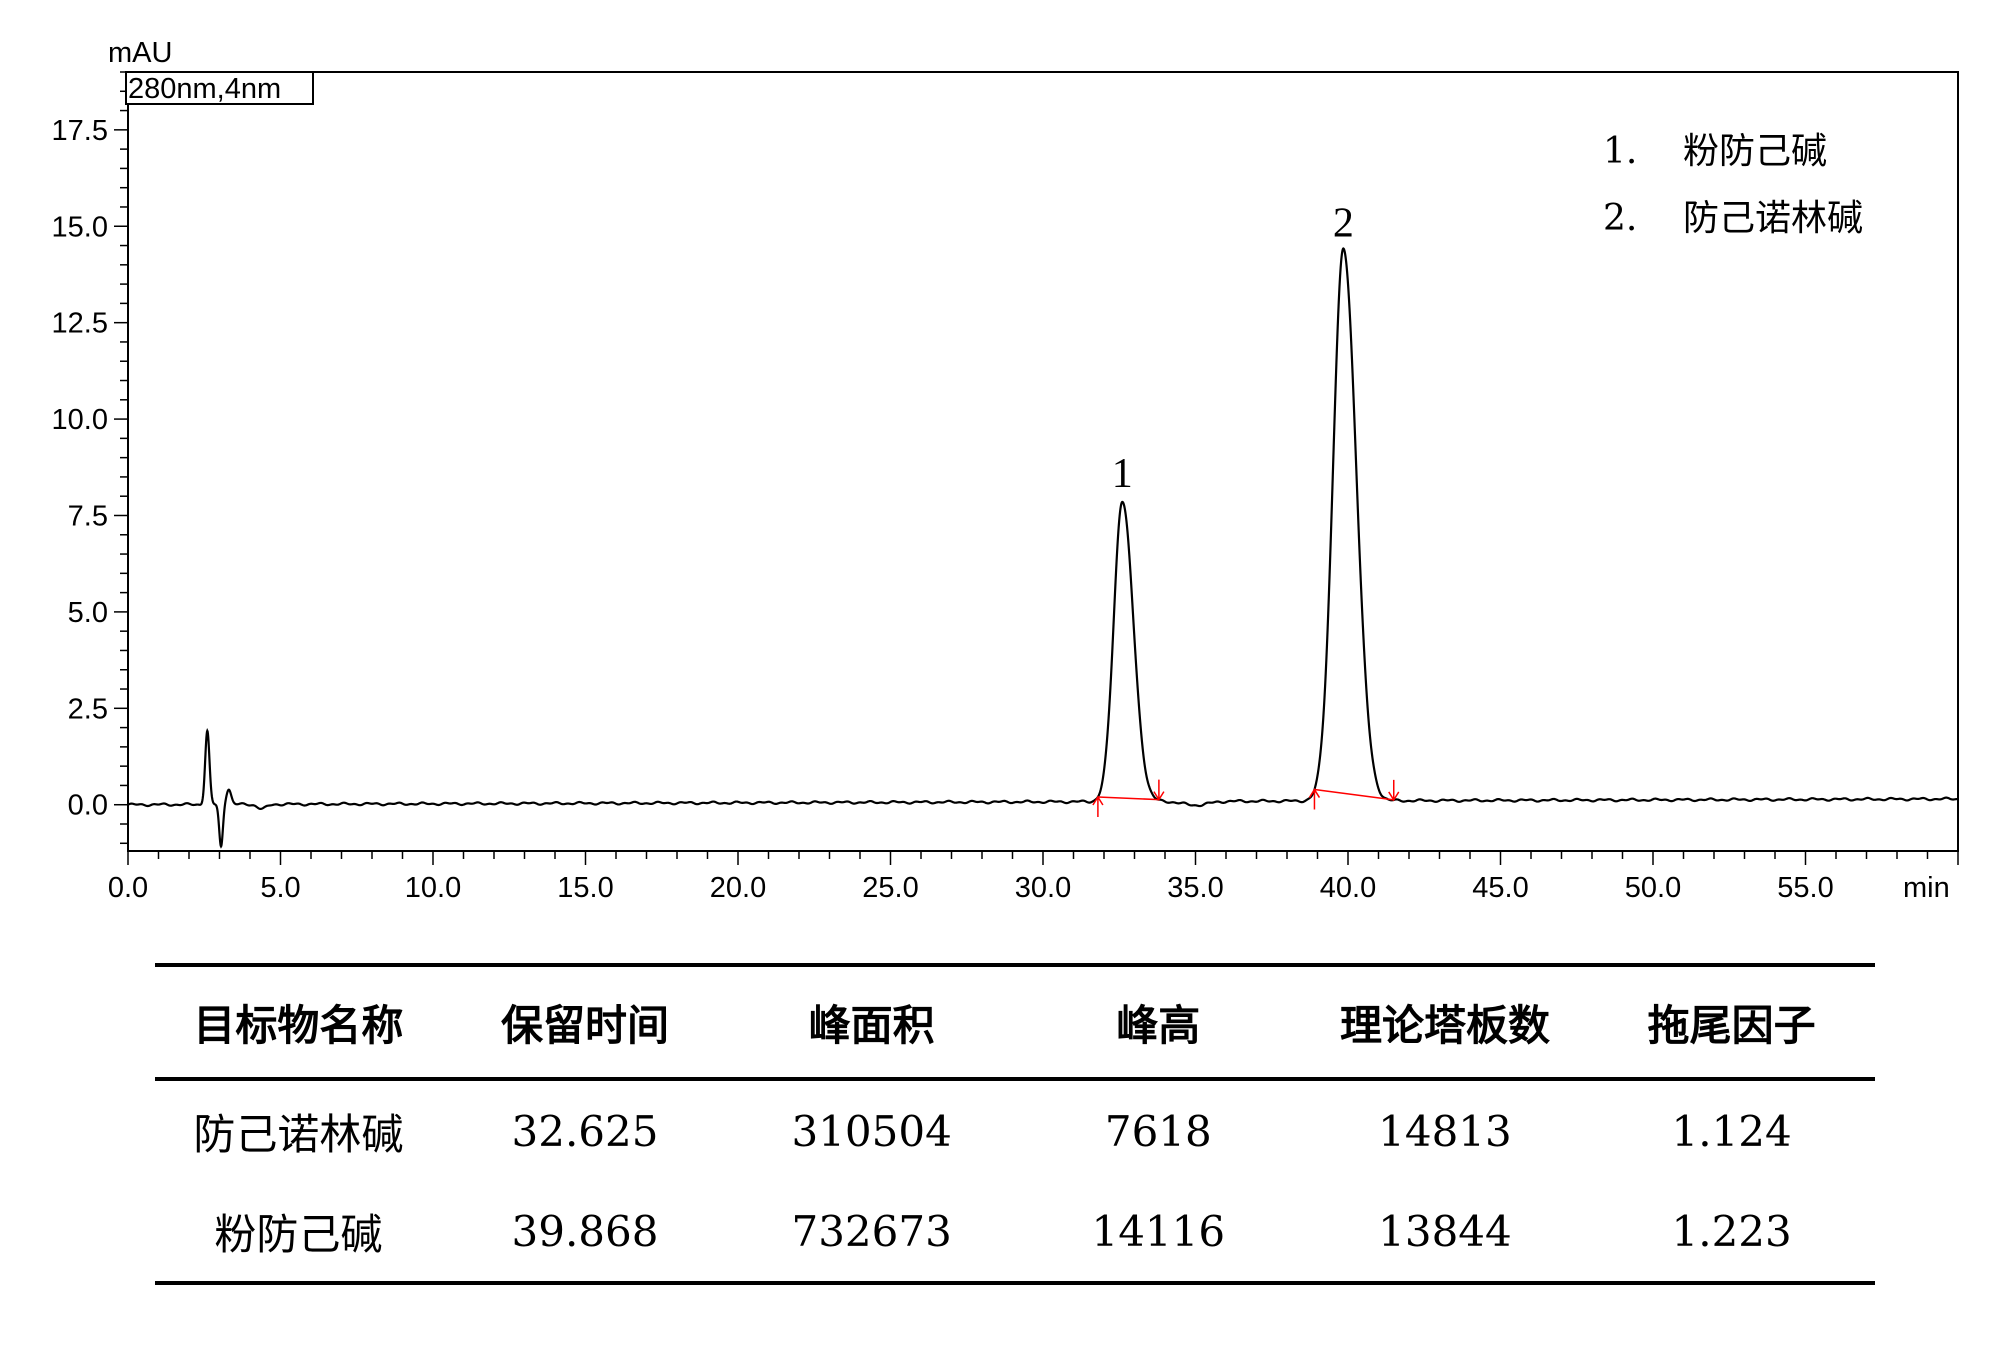 The height and width of the screenshot is (1348, 2000). I want to click on table-cell: 14813, so click(1445, 1131).